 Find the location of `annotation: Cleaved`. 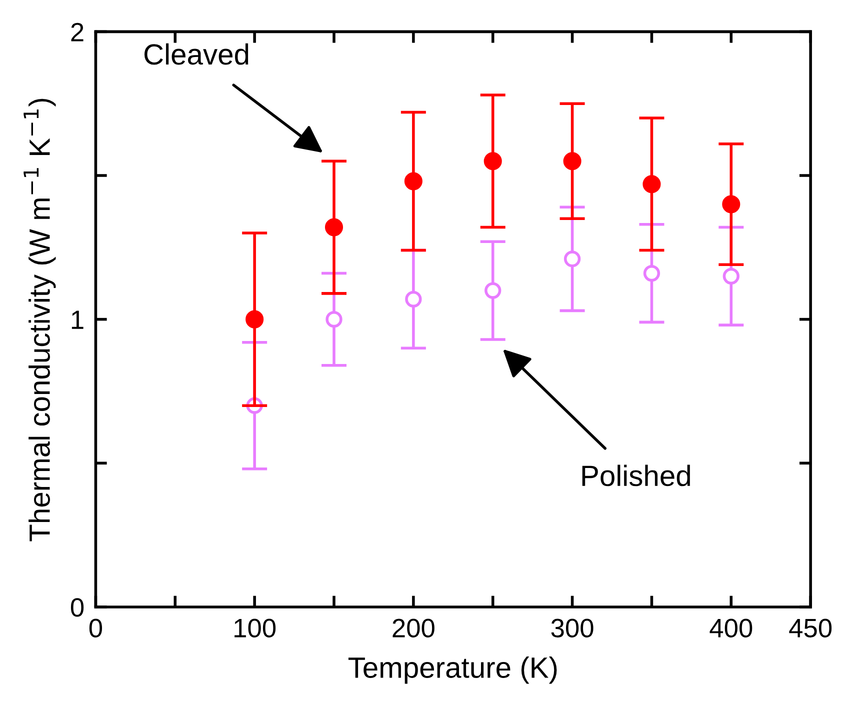

annotation: Cleaved is located at coordinates (196, 54).